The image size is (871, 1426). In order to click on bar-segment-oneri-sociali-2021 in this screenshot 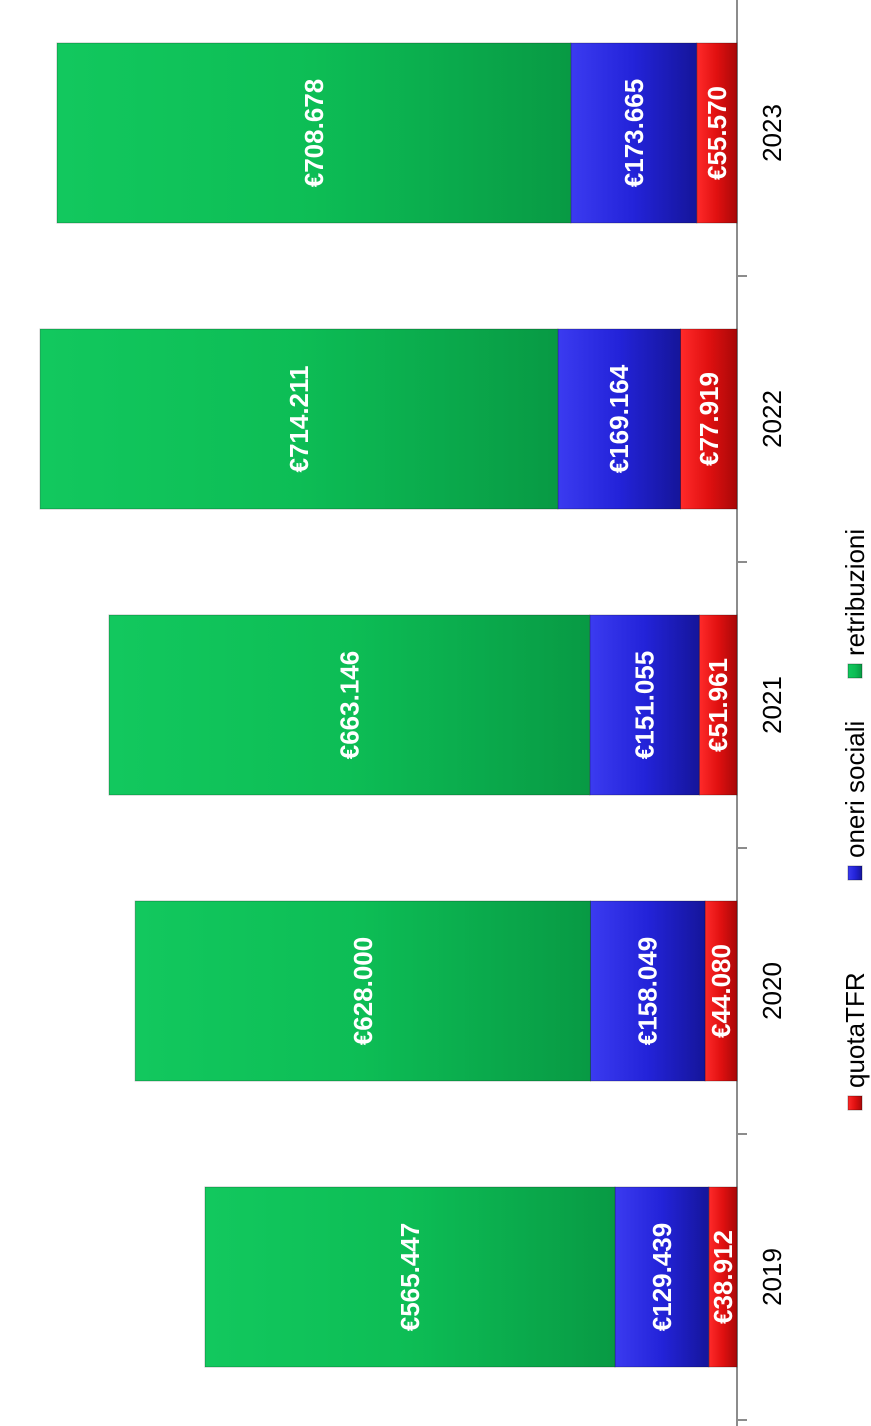, I will do `click(644, 705)`.